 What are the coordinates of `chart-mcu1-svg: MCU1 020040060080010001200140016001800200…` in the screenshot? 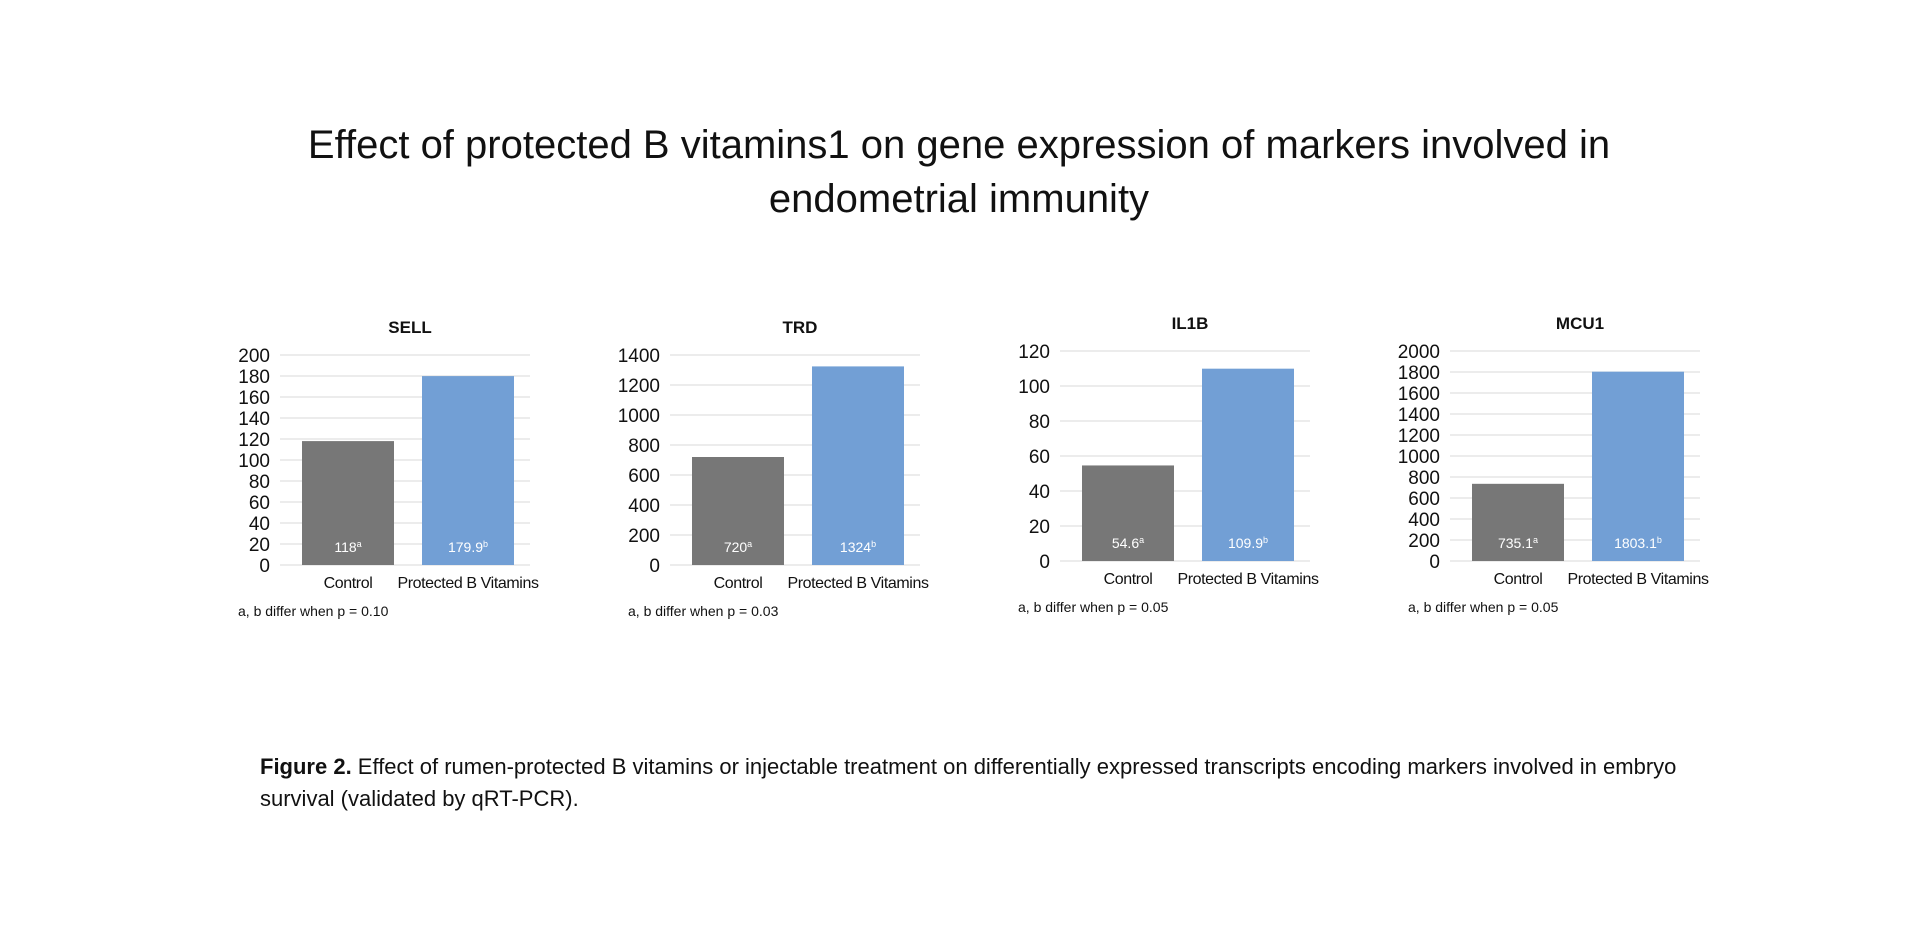 It's located at (1554, 451).